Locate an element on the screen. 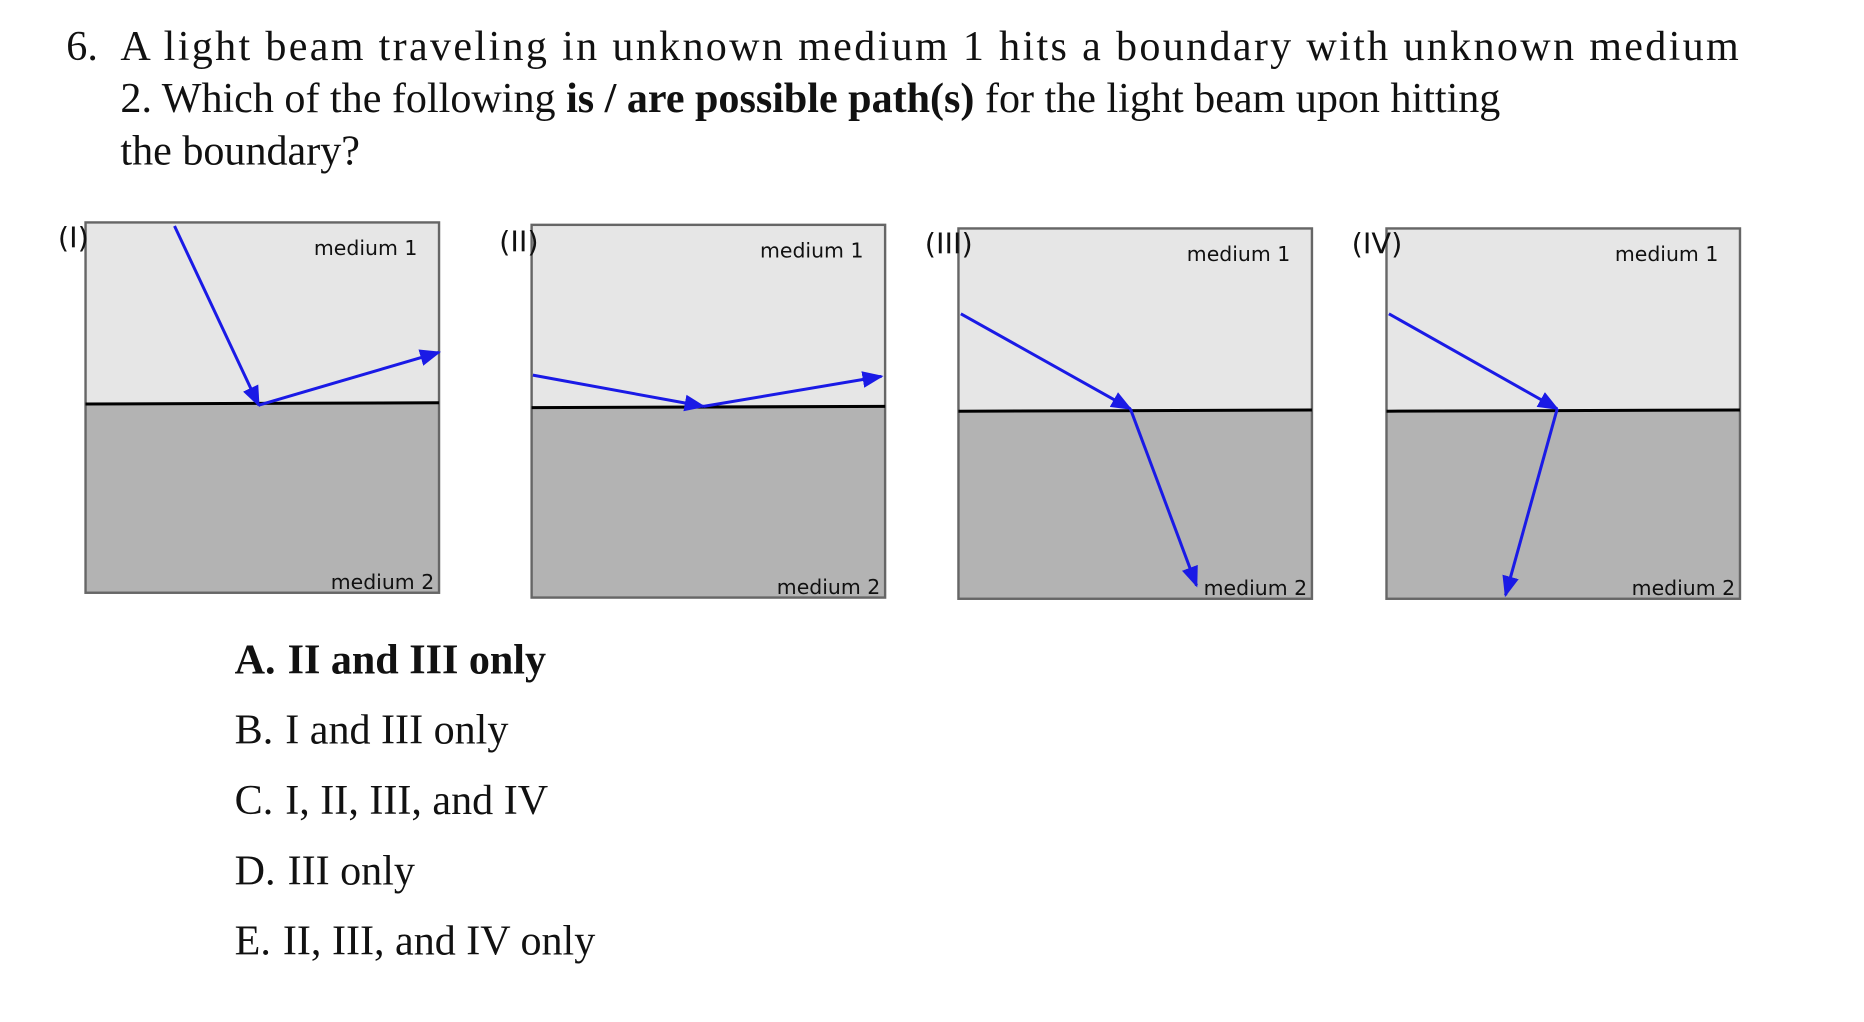 Image resolution: width=1864 pixels, height=1022 pixels. panel-label: (III) is located at coordinates (949, 244).